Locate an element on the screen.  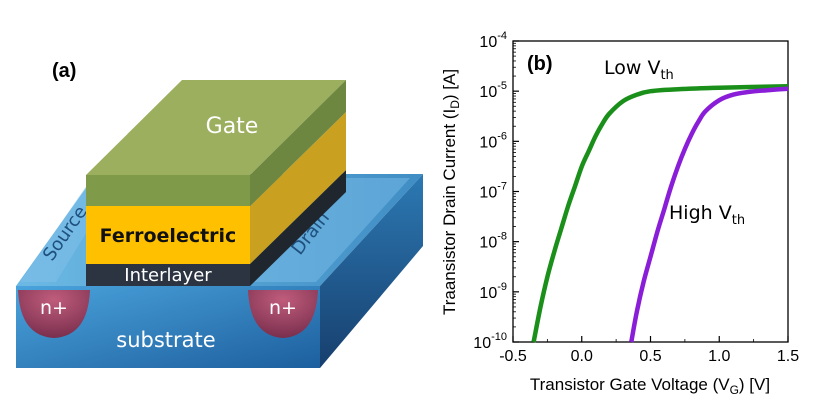
interlayer-front is located at coordinates (168, 275).